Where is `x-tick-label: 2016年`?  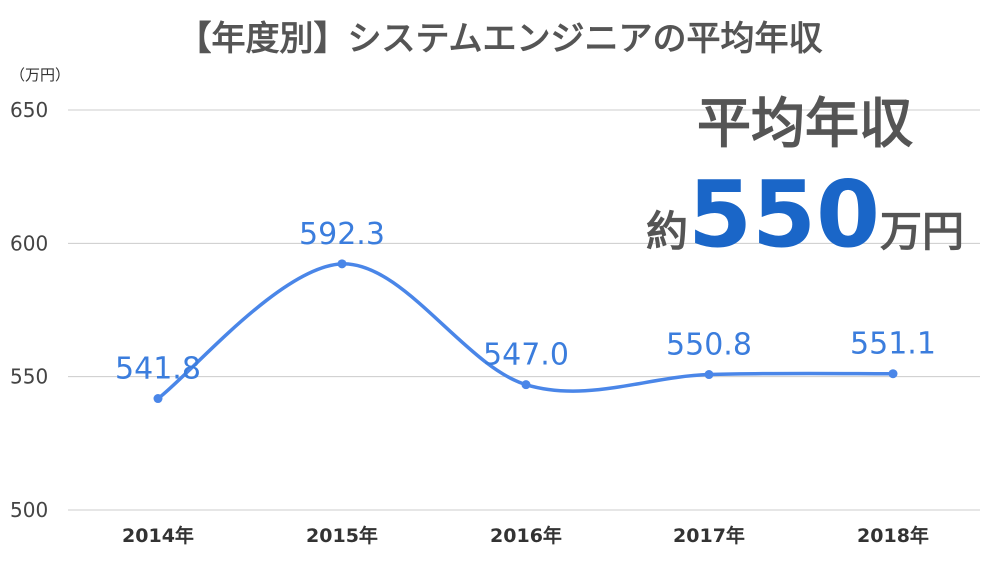 x-tick-label: 2016年 is located at coordinates (526, 535).